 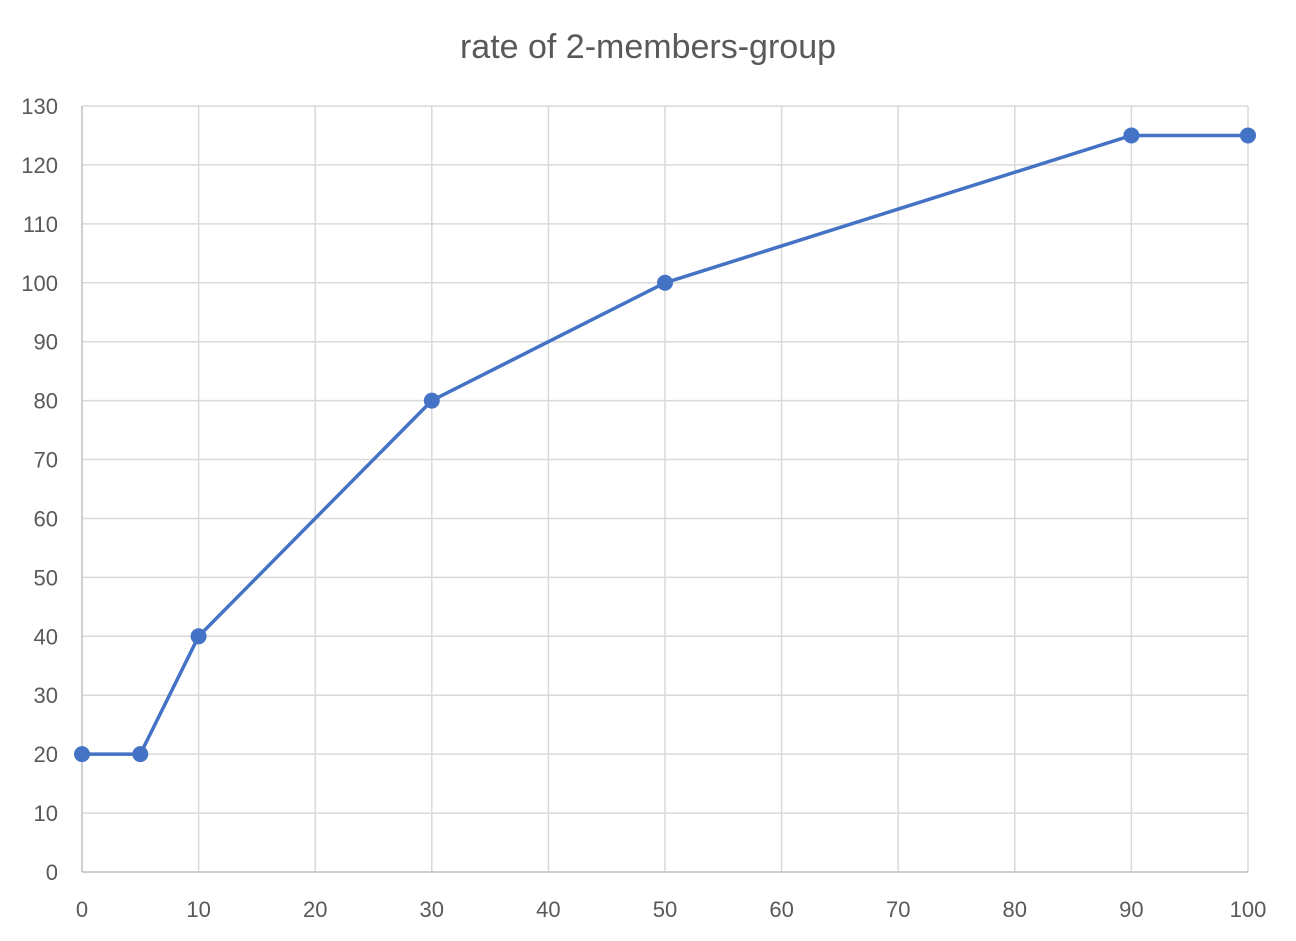 What do you see at coordinates (40, 224) in the screenshot?
I see `y-tick-label: 110` at bounding box center [40, 224].